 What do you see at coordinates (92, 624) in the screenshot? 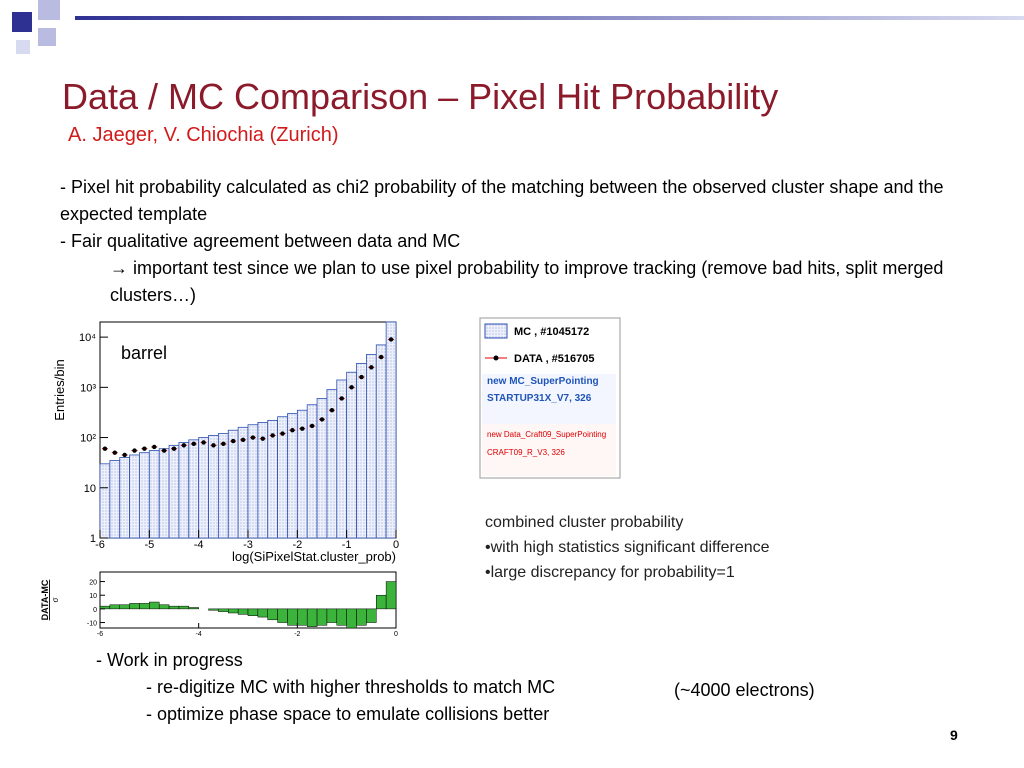
I see `y-tick-label: -10` at bounding box center [92, 624].